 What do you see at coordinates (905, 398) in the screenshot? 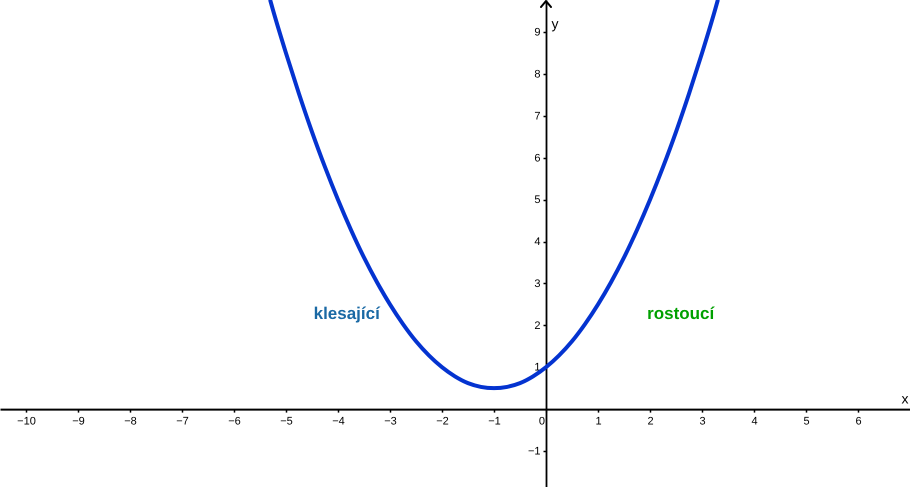
I see `x-axis-title: x` at bounding box center [905, 398].